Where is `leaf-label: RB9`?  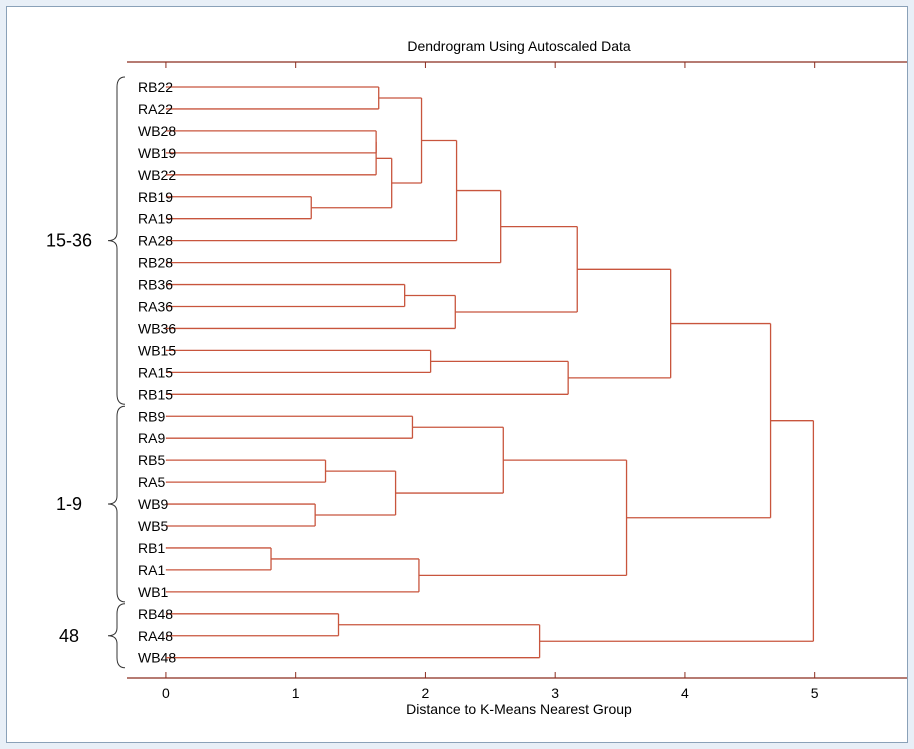
leaf-label: RB9 is located at coordinates (151, 416).